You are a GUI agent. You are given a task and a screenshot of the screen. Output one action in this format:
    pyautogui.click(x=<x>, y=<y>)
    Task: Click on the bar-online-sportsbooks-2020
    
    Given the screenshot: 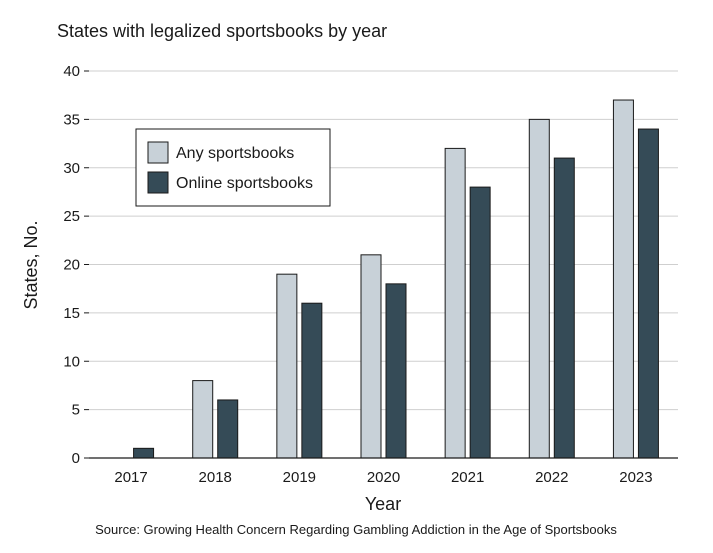 What is the action you would take?
    pyautogui.click(x=396, y=371)
    